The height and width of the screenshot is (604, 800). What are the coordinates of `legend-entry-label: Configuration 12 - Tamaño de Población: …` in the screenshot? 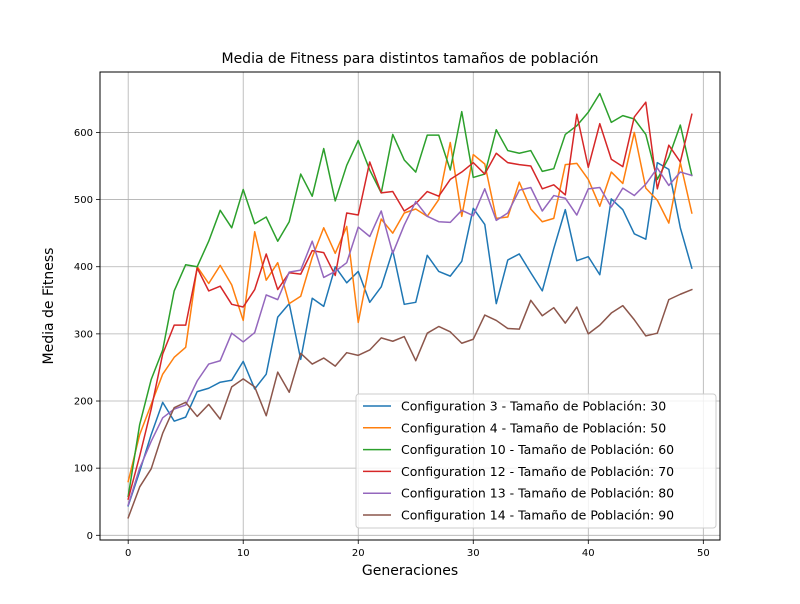 It's located at (537, 471).